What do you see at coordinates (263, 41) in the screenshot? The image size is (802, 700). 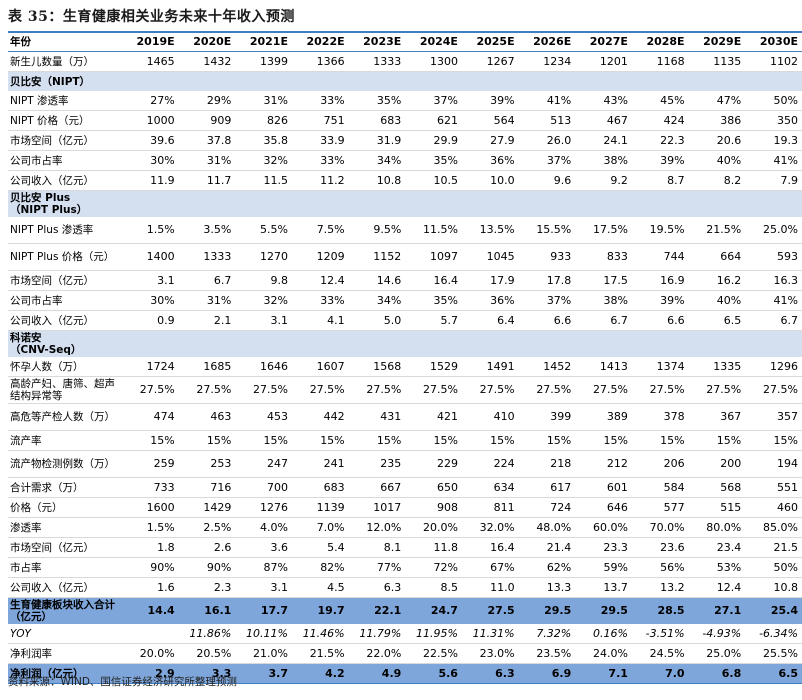 I see `header-year: 2021E` at bounding box center [263, 41].